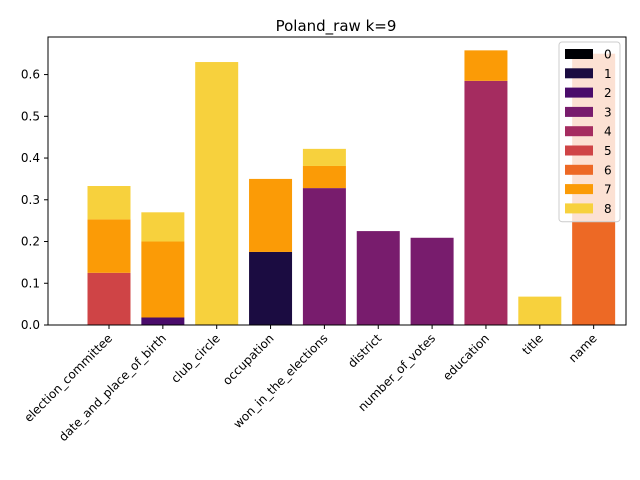  I want to click on x-tick-label: won_in_the_elections, so click(281, 381).